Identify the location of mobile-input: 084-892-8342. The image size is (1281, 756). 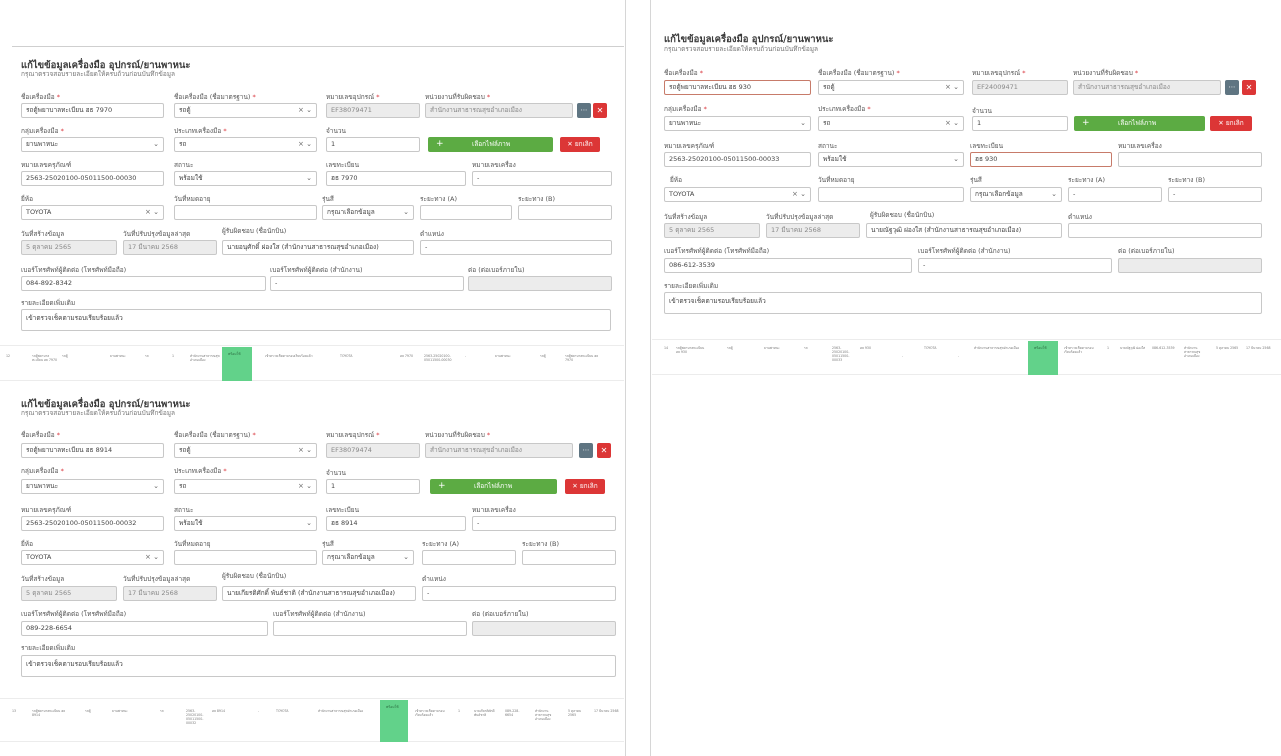
(143, 283).